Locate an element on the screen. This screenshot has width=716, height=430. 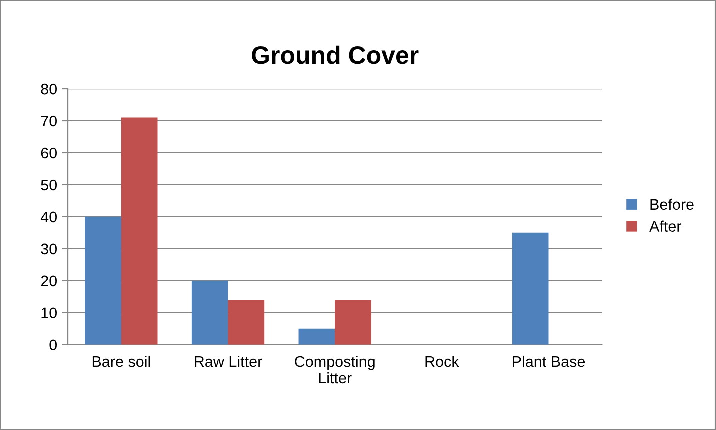
y-tick-label: 40 is located at coordinates (49, 217).